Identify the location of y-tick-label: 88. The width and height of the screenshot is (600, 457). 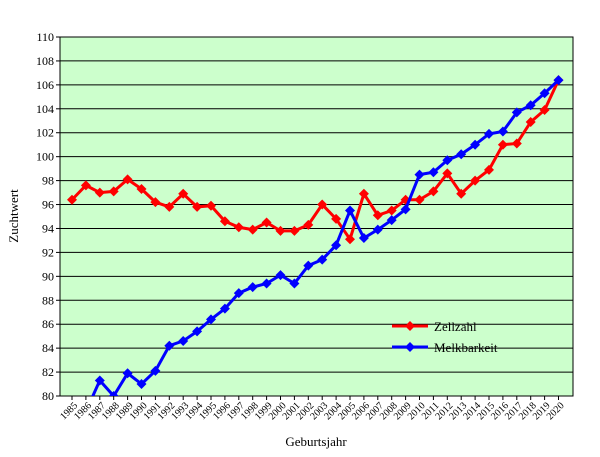
(48, 300).